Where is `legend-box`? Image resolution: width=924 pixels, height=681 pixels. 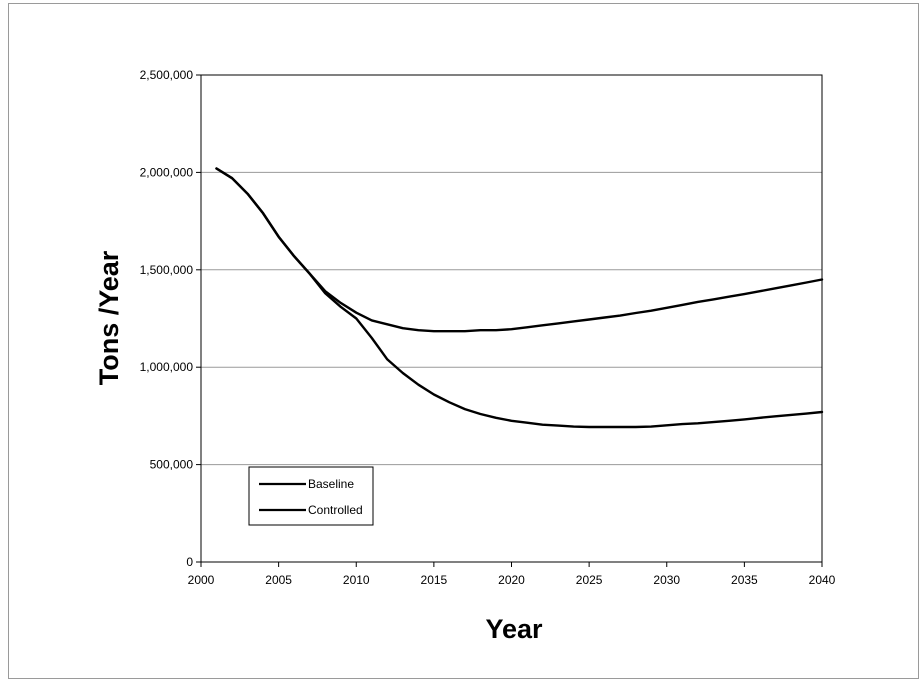 legend-box is located at coordinates (311, 496).